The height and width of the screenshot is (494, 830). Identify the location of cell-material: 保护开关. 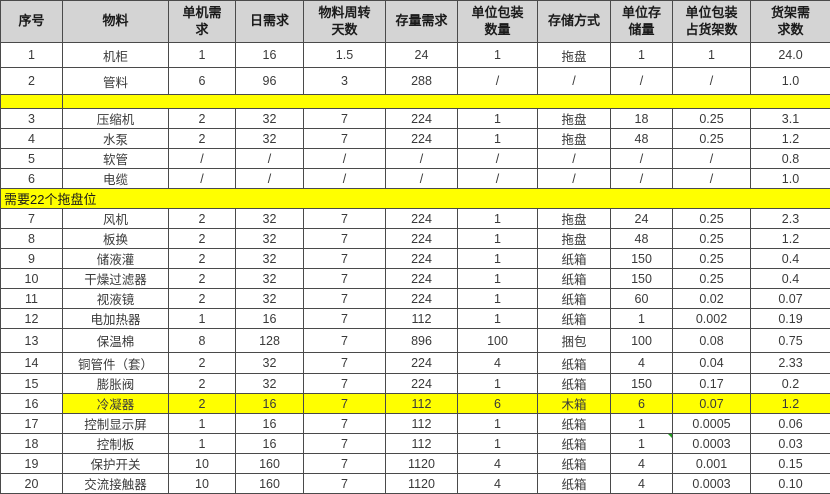
(116, 464).